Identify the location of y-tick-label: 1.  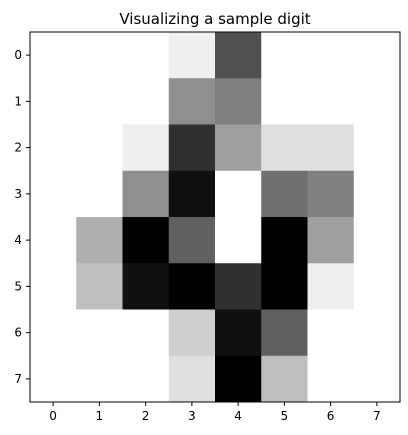
(18, 101).